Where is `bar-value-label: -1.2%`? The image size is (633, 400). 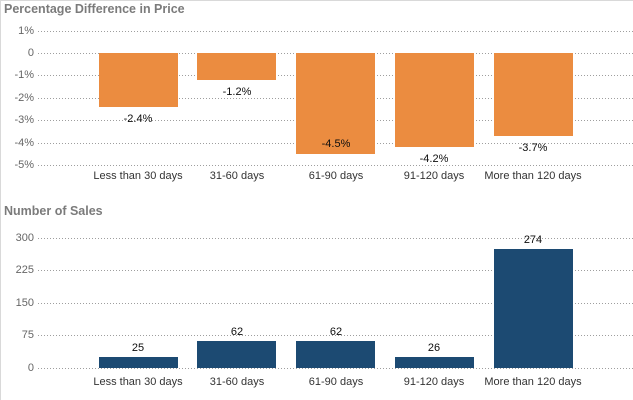
bar-value-label: -1.2% is located at coordinates (237, 92).